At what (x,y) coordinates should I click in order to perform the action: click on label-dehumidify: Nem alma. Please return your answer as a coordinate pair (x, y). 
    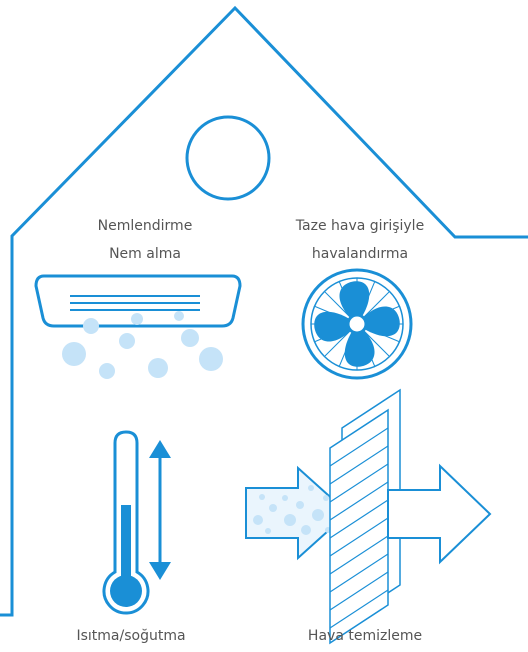
    Looking at the image, I should click on (145, 254).